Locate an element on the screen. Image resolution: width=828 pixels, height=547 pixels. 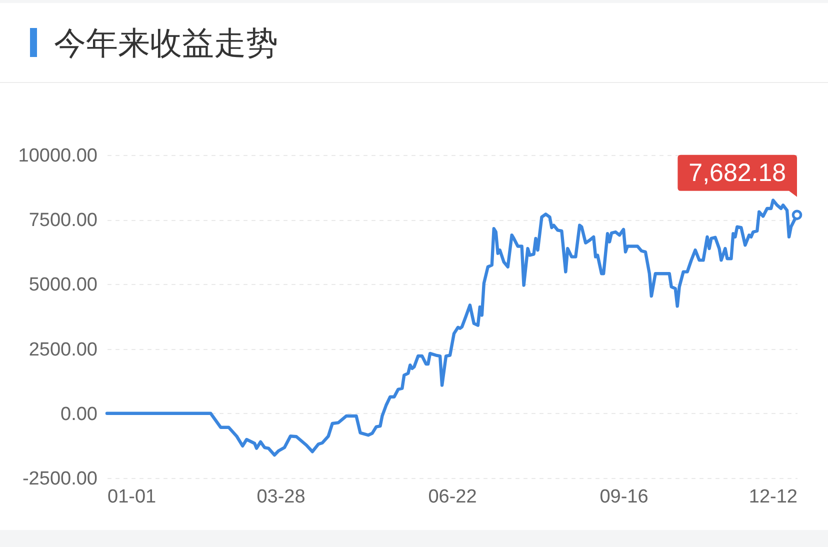
chart-title: 今年来收益走势 is located at coordinates (166, 43).